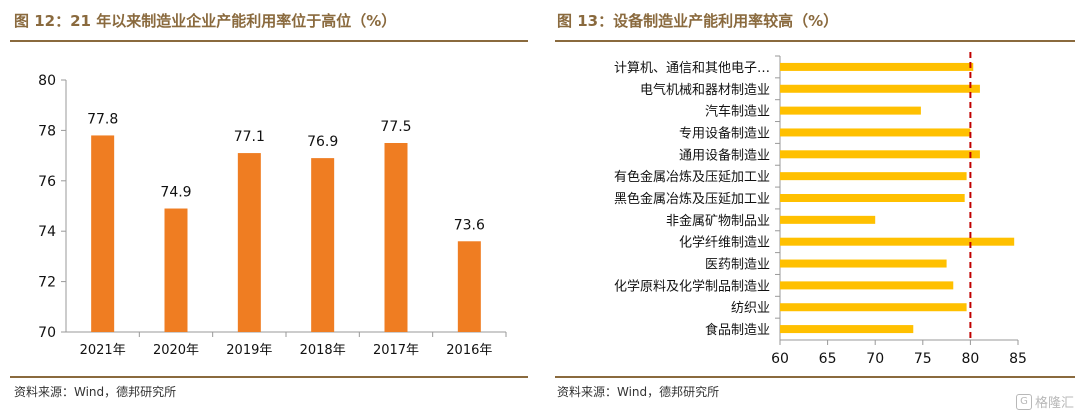 Image resolution: width=1080 pixels, height=415 pixels. I want to click on y-category-label: 汽车制造业, so click(737, 112).